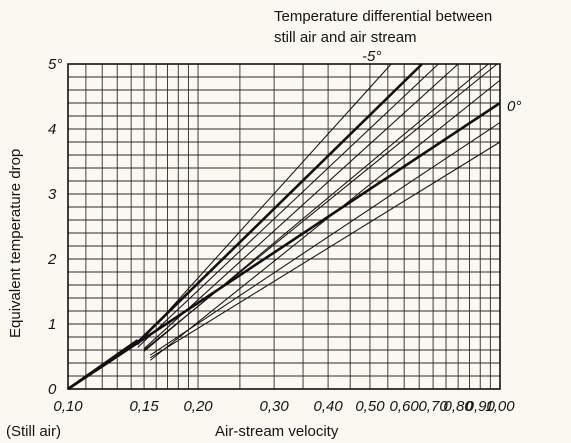 The width and height of the screenshot is (571, 443). What do you see at coordinates (52, 259) in the screenshot?
I see `y-tick-label: 2` at bounding box center [52, 259].